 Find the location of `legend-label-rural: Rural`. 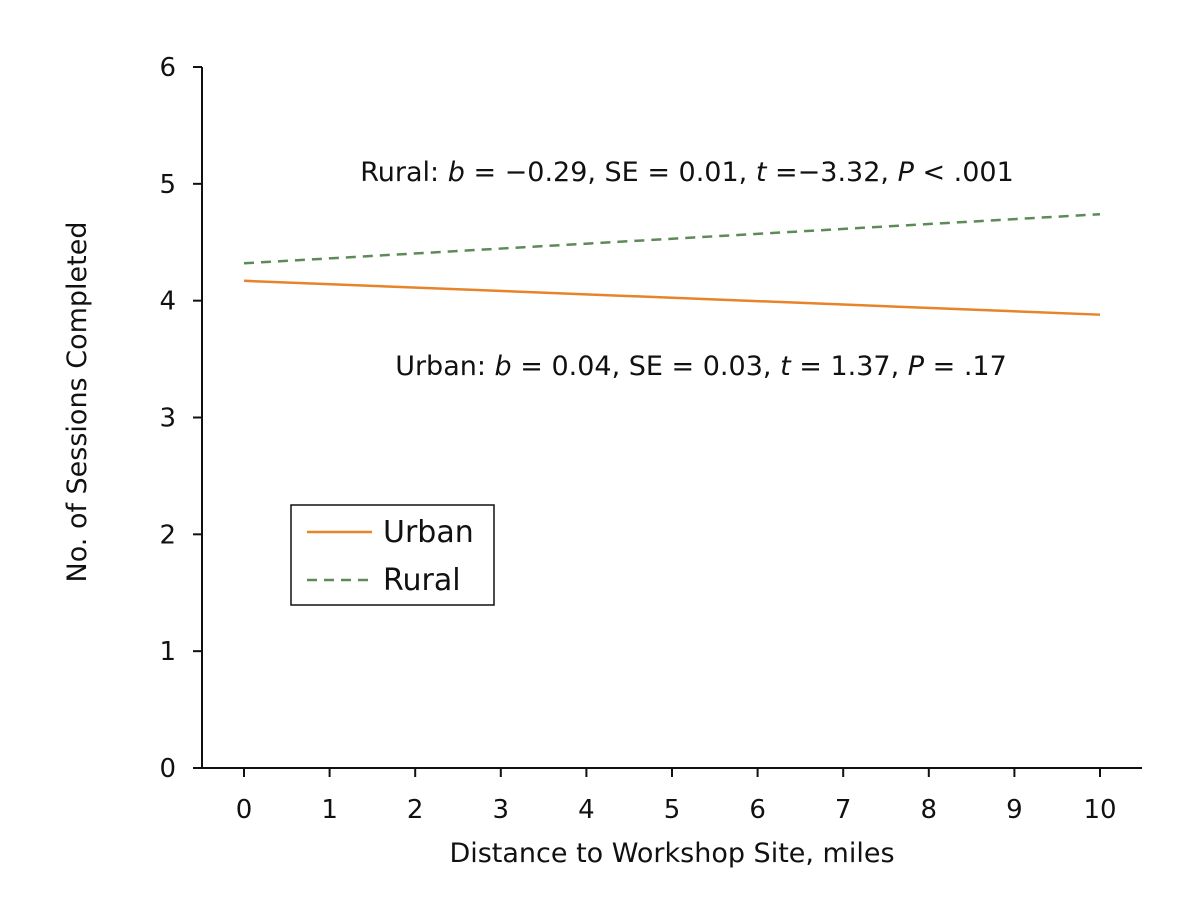

legend-label-rural: Rural is located at coordinates (422, 580).